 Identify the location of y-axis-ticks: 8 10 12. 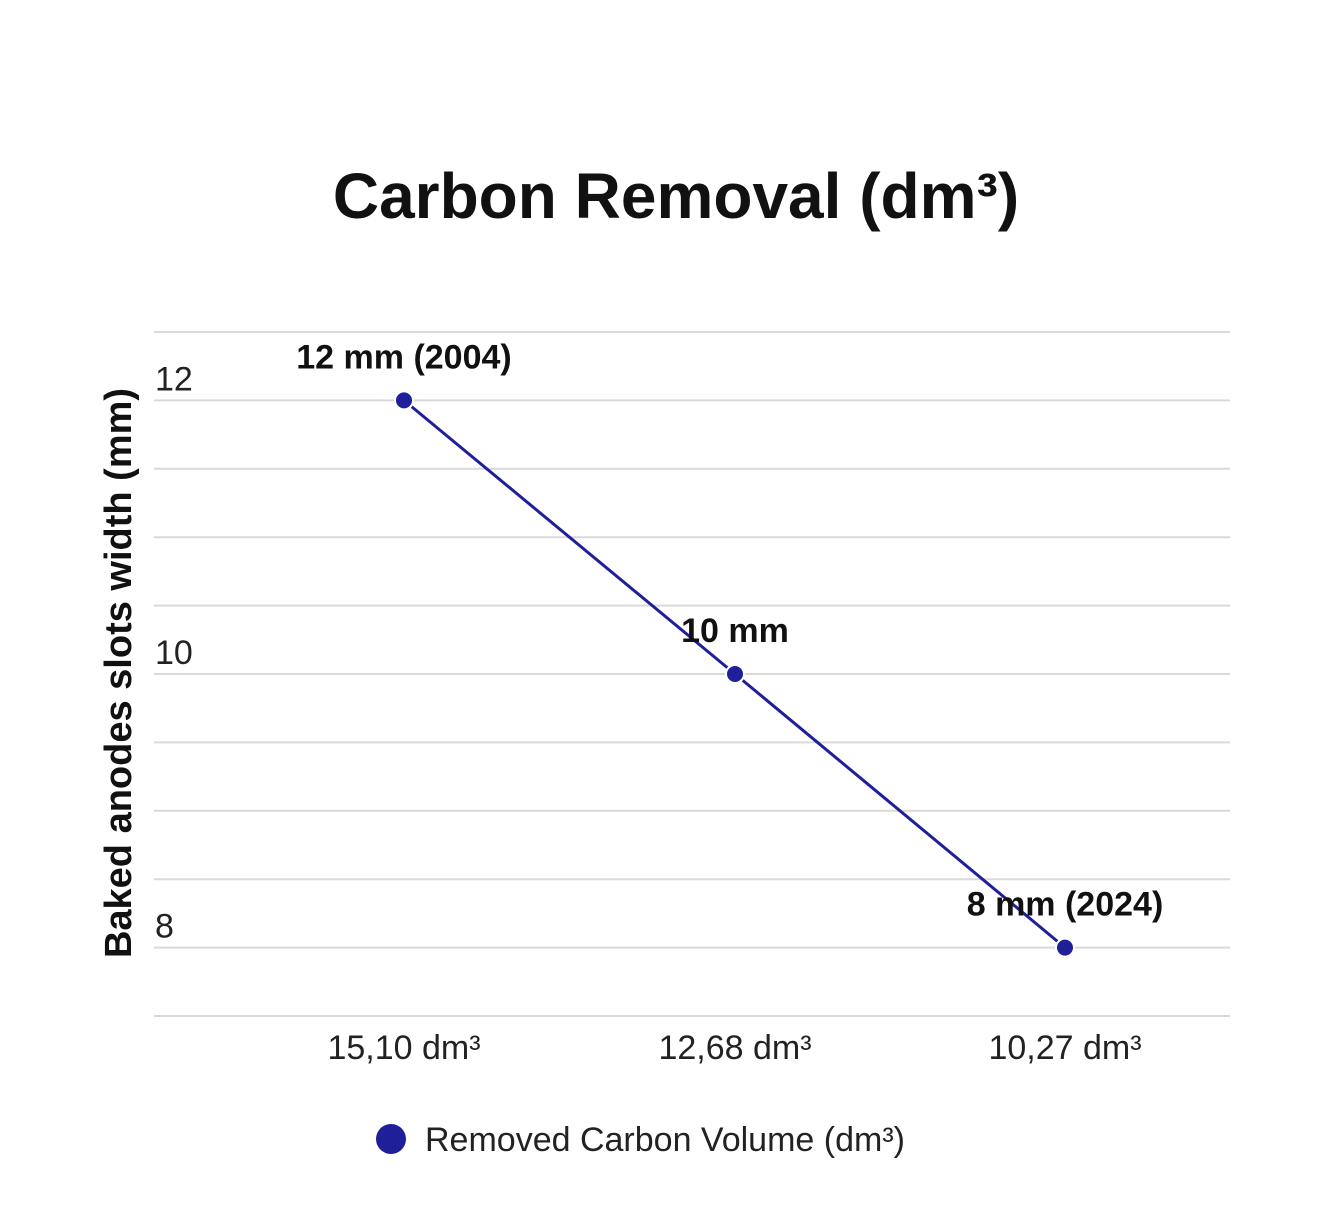
(174, 652).